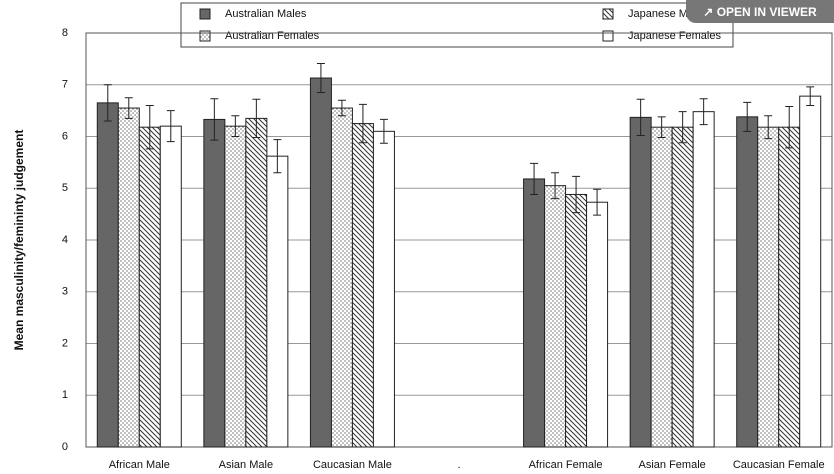 This screenshot has height=474, width=834. I want to click on x-tick-label: Caucasian Male, so click(352, 465).